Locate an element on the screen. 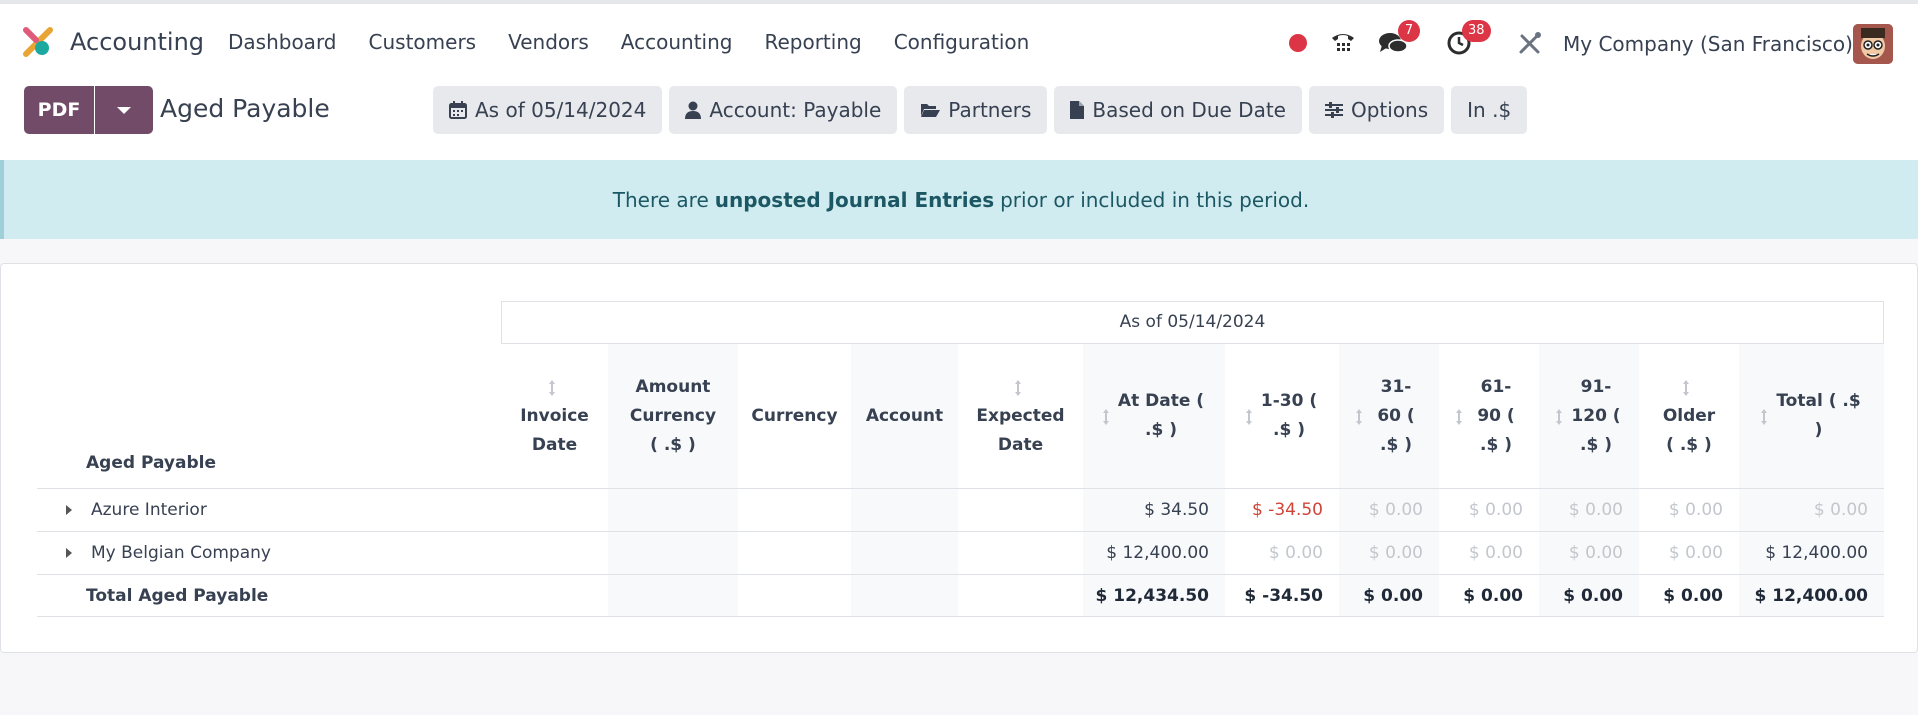  file-icon is located at coordinates (1077, 110).